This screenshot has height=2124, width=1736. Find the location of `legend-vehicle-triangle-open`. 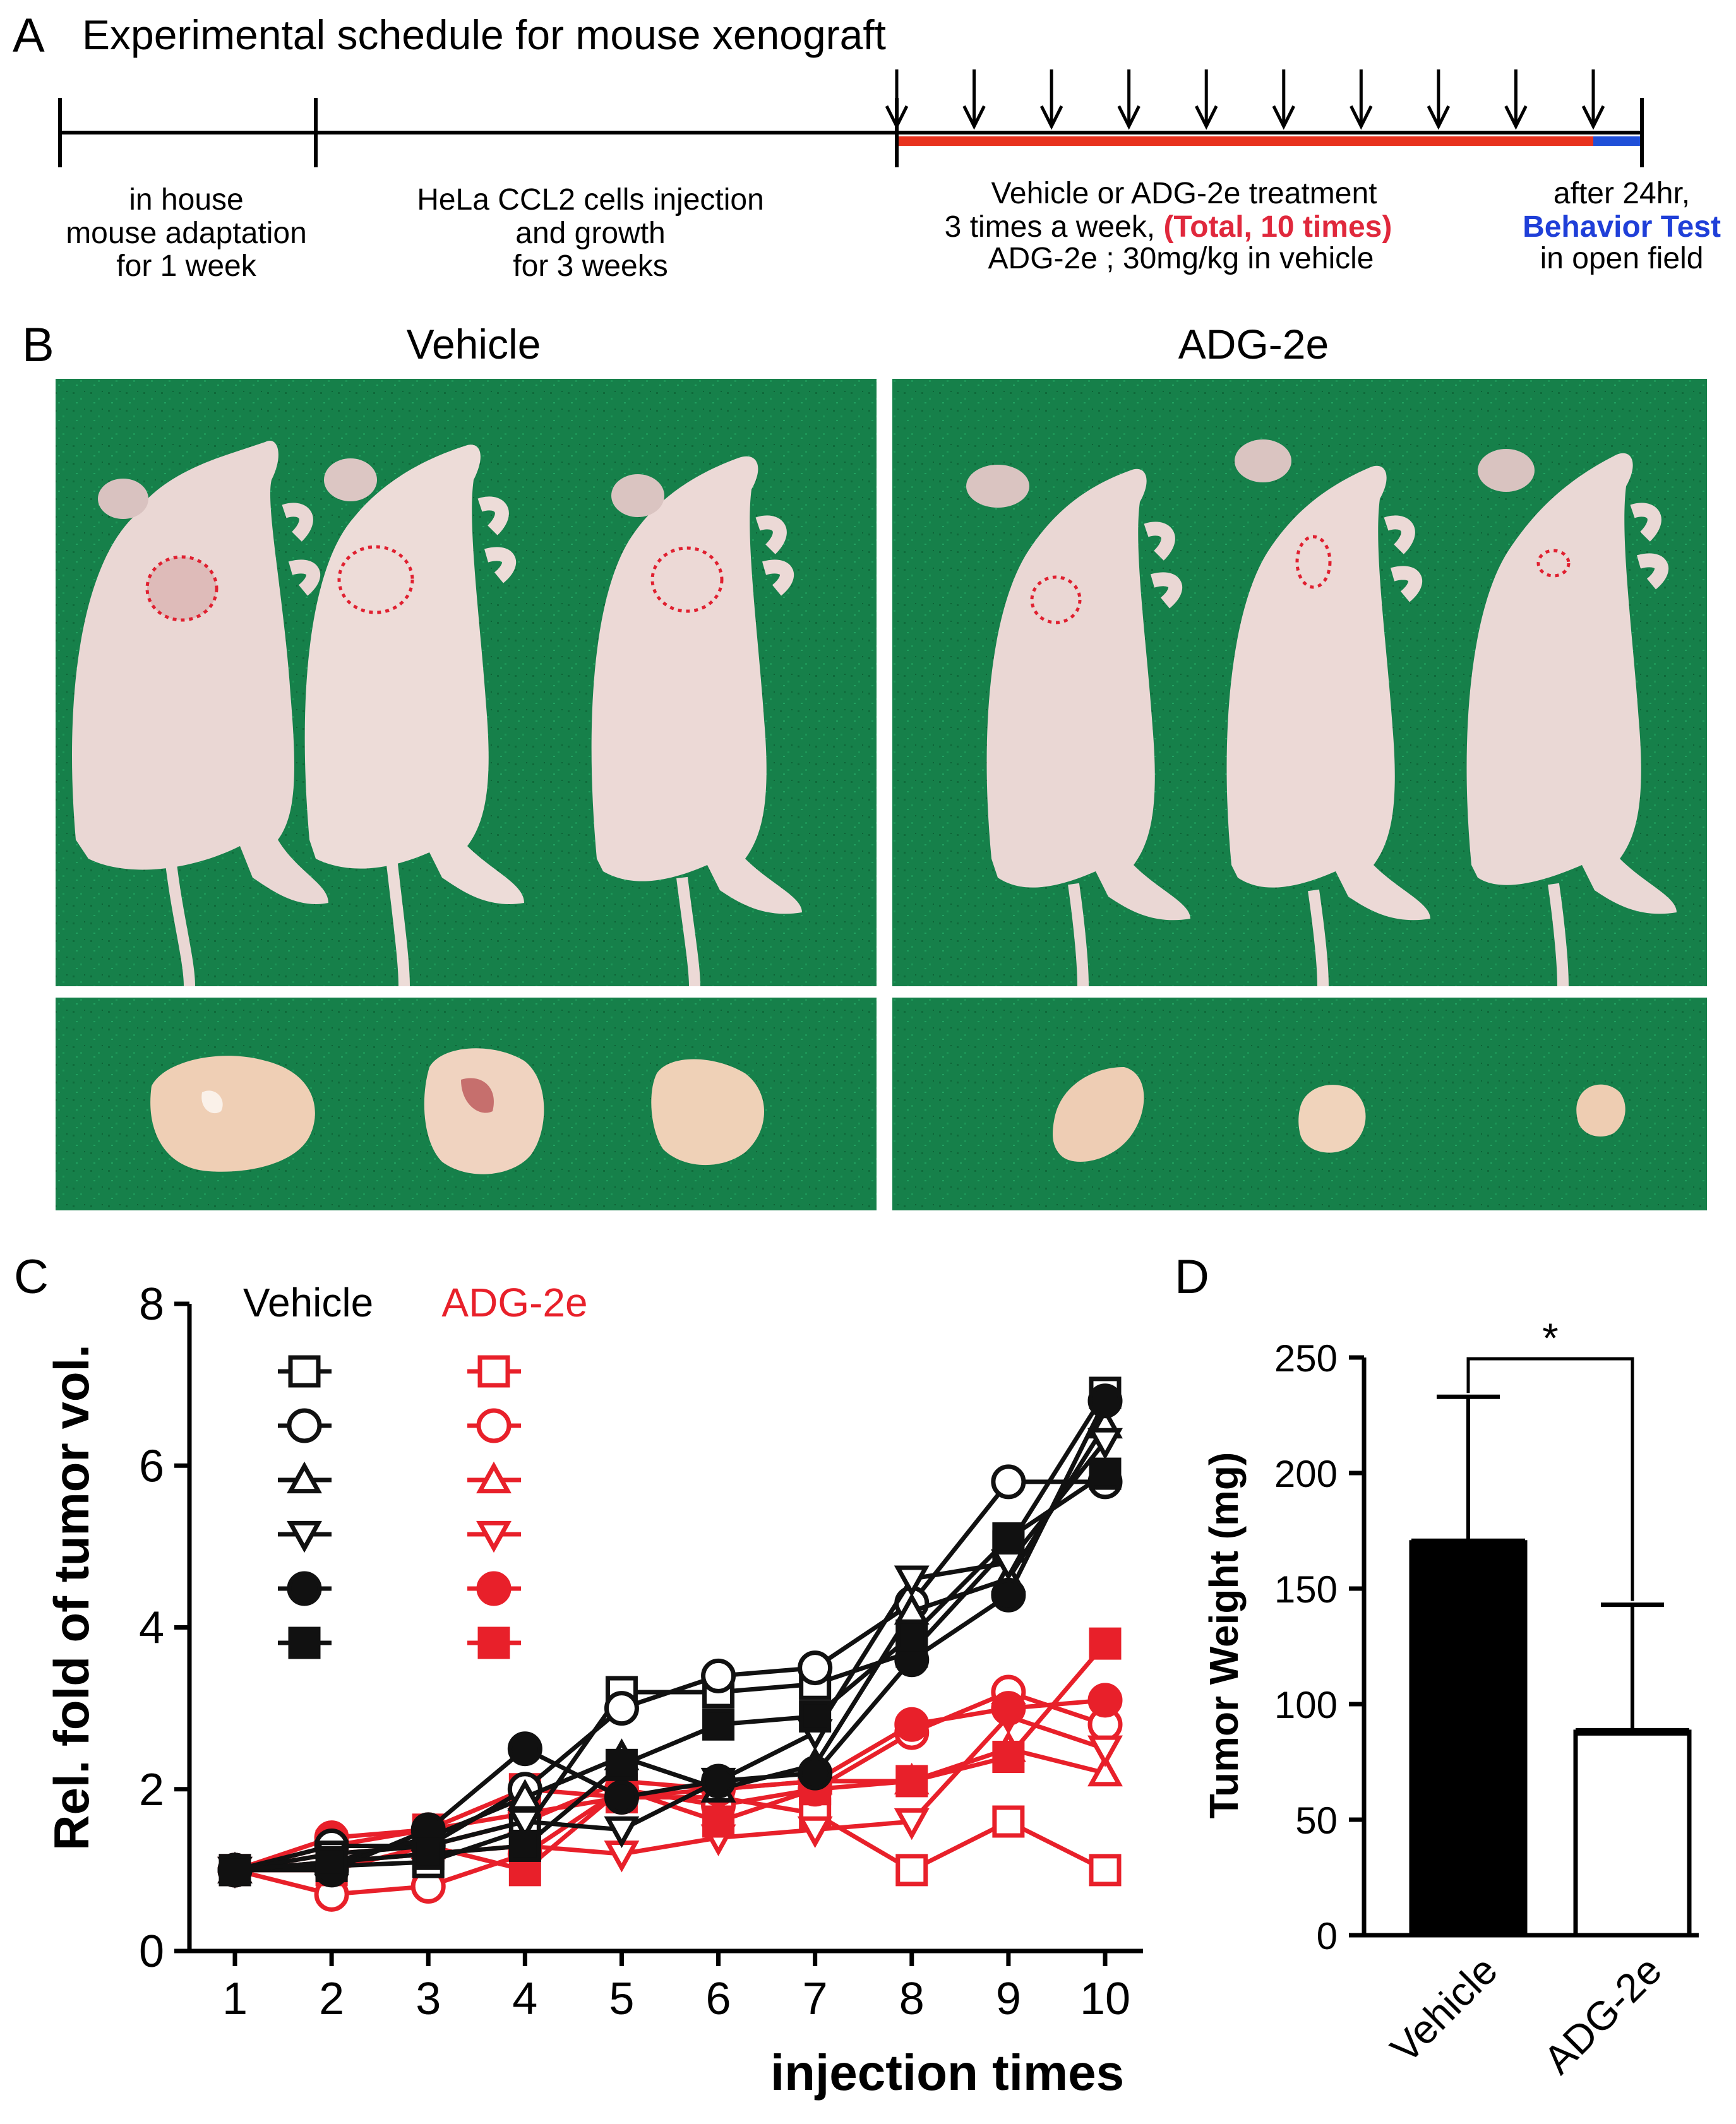

legend-vehicle-triangle-open is located at coordinates (305, 1478).